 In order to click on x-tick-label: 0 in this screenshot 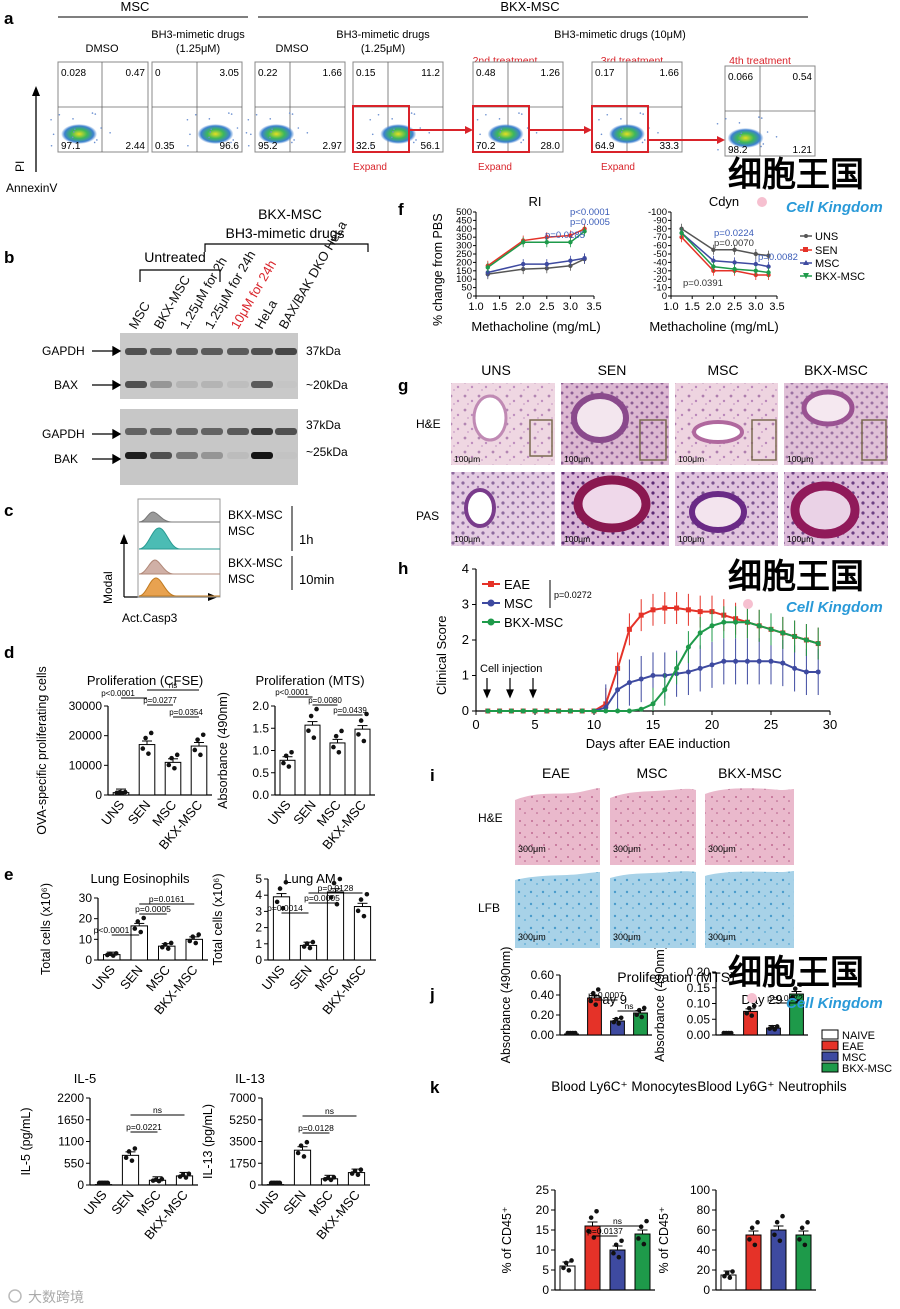, I will do `click(475, 724)`.